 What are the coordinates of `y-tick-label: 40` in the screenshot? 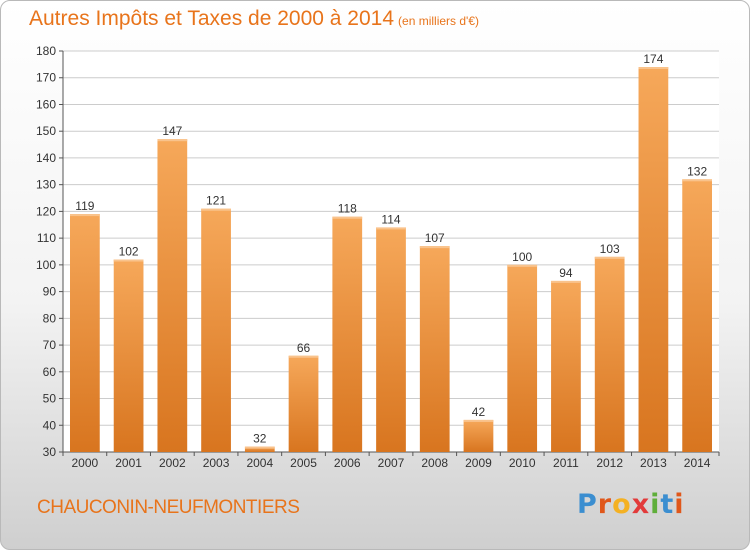 It's located at (50, 425).